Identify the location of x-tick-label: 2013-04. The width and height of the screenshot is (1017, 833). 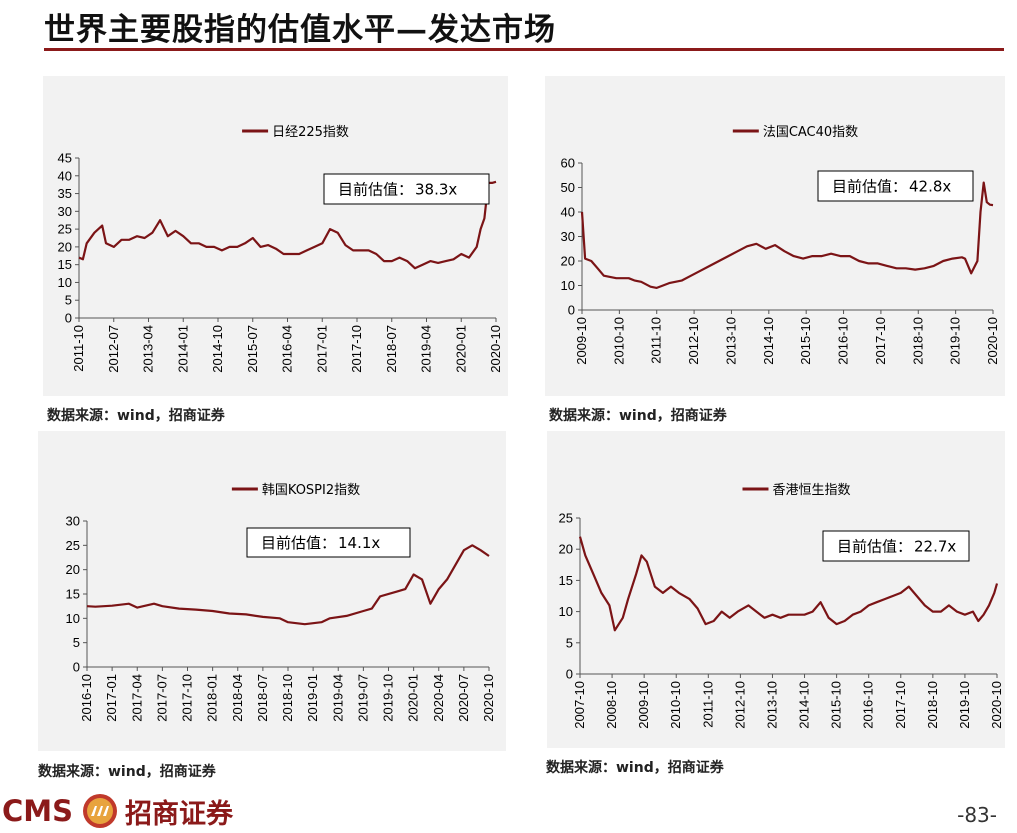
(148, 349).